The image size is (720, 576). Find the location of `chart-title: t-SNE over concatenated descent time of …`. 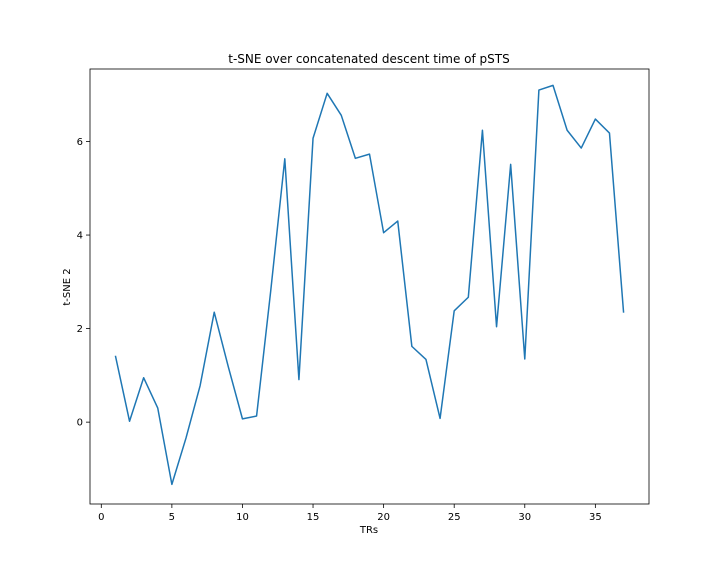

chart-title: t-SNE over concatenated descent time of … is located at coordinates (369, 59).